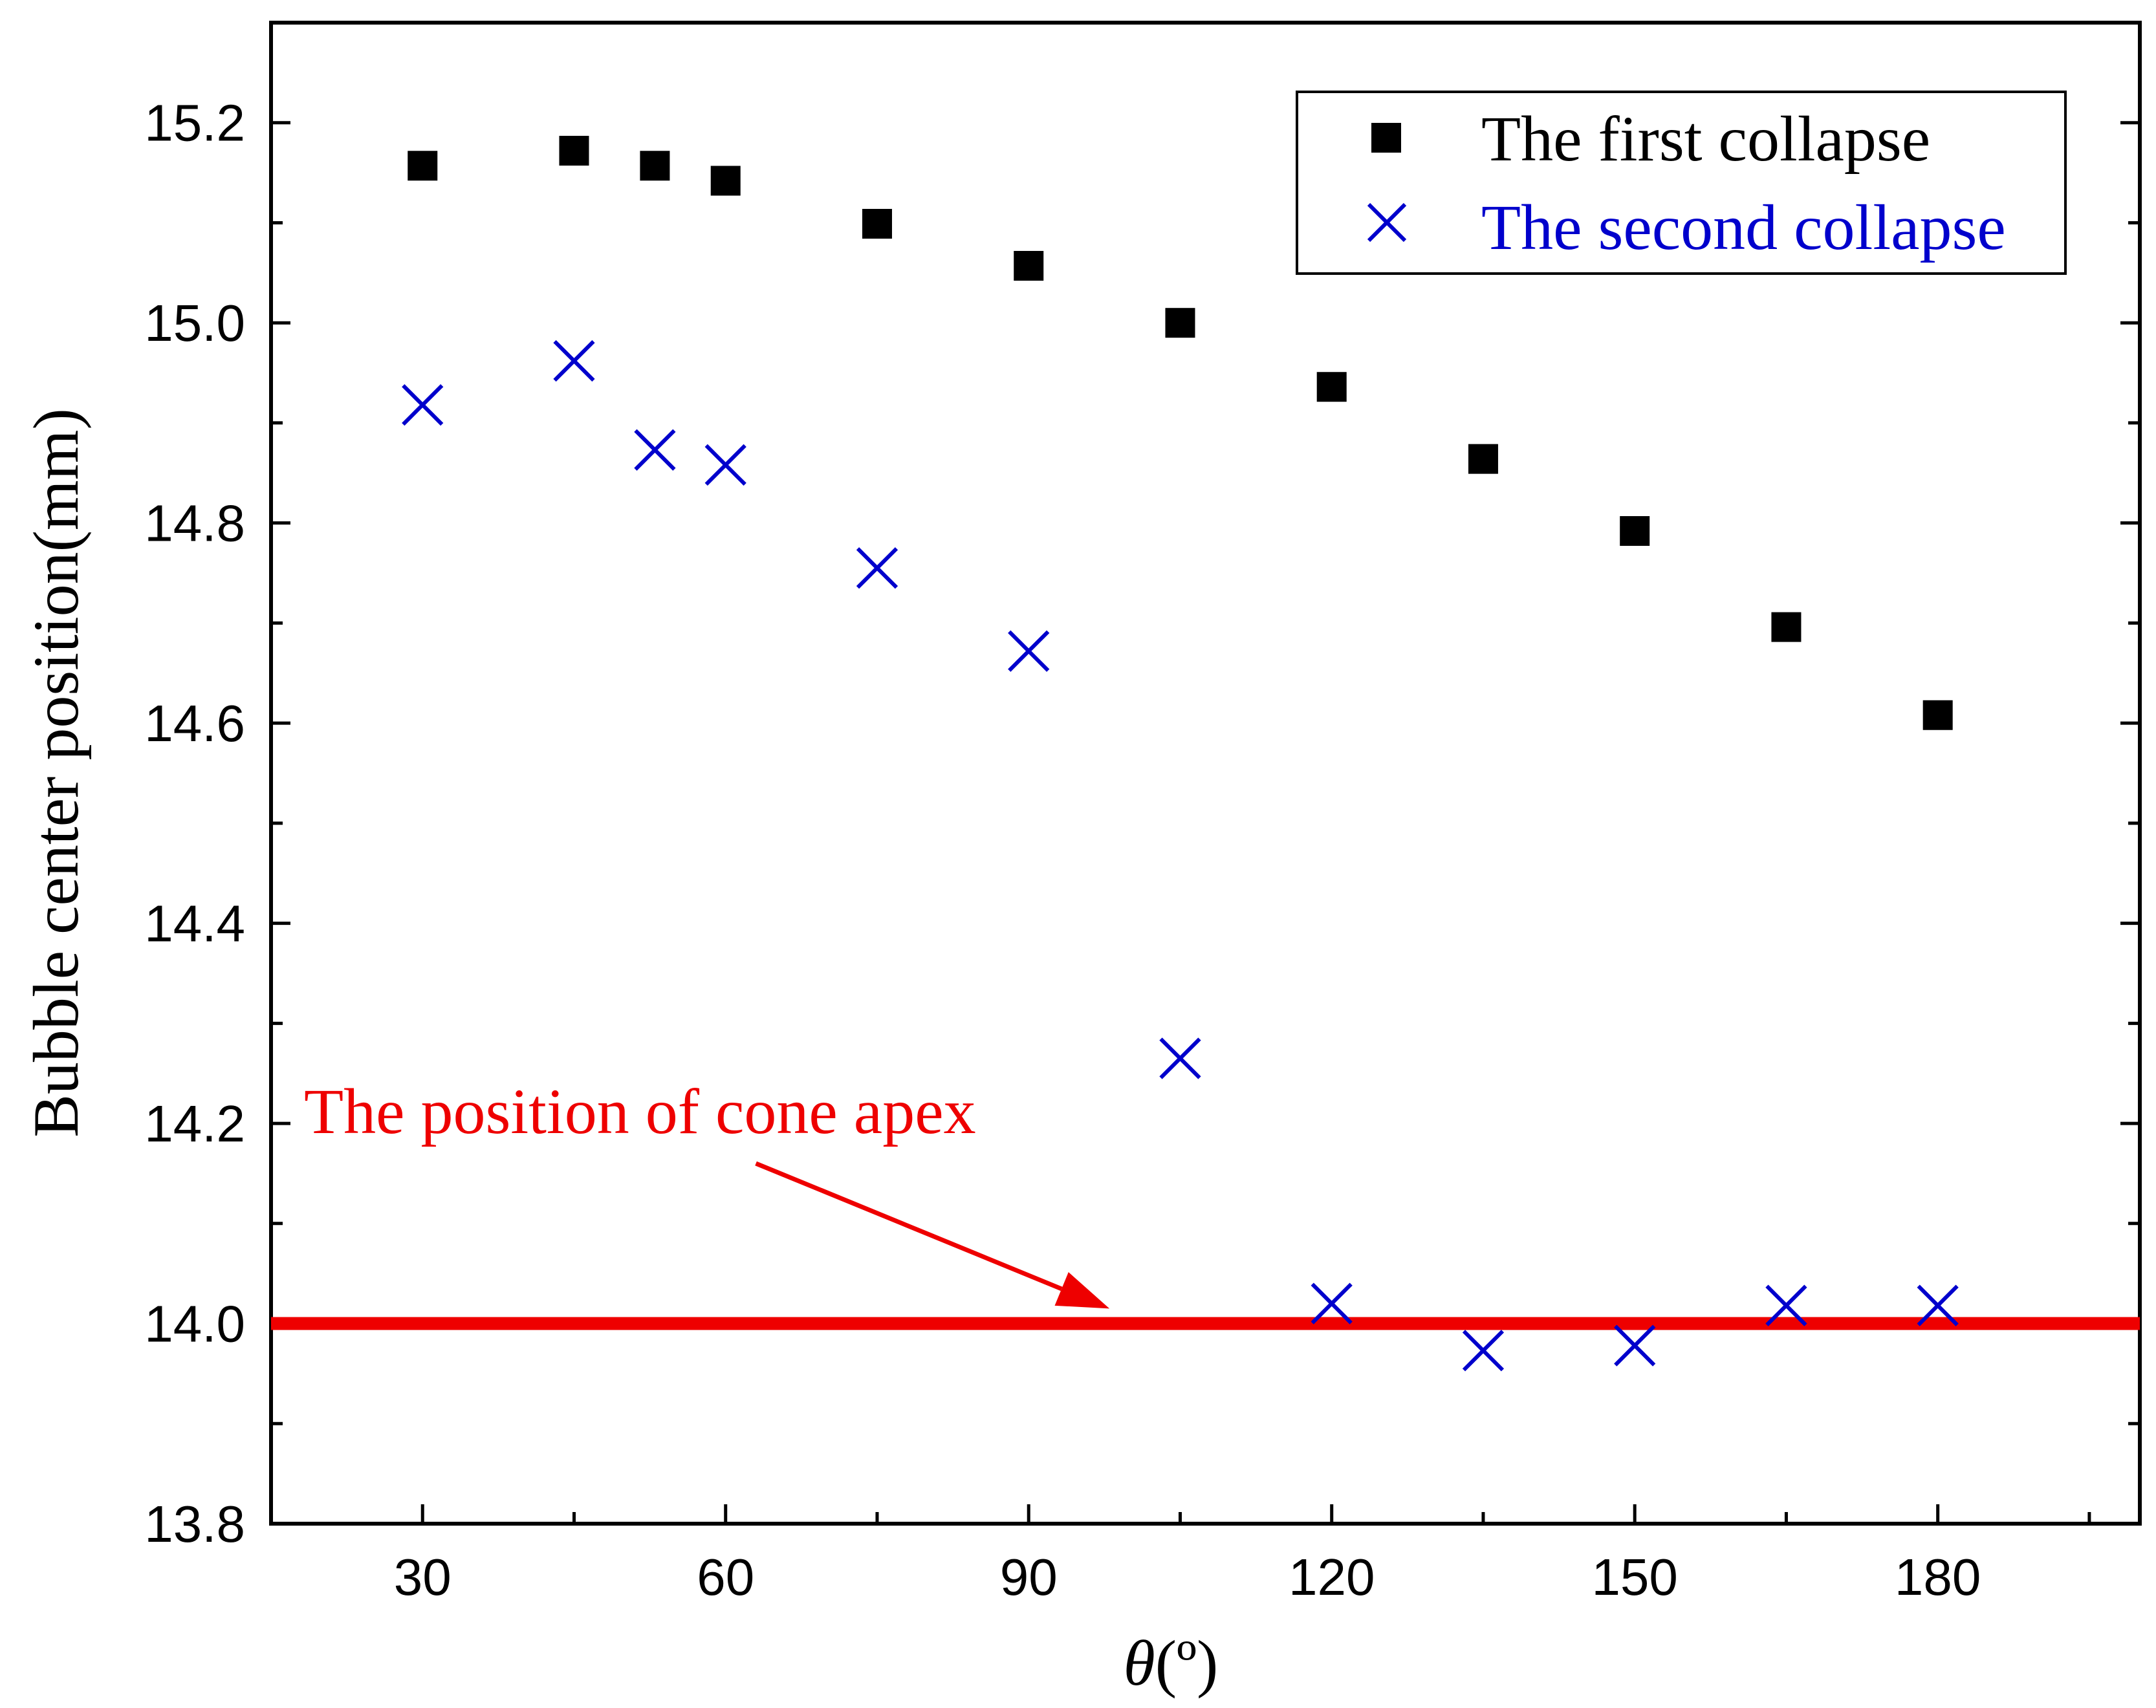  I want to click on y-axis-title: Bubble center position(mm), so click(56, 773).